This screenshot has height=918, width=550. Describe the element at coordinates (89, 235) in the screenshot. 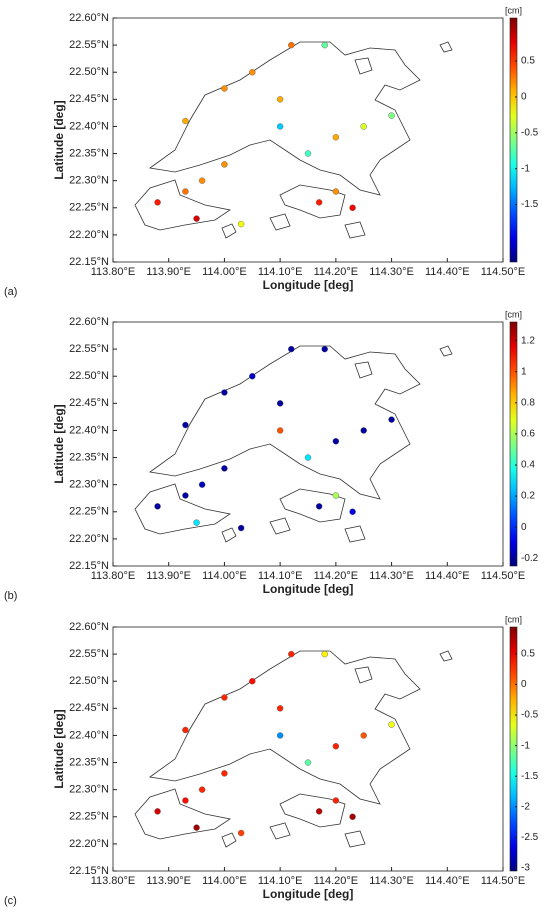

I see `y-tick-label: 22.20°N` at that location.